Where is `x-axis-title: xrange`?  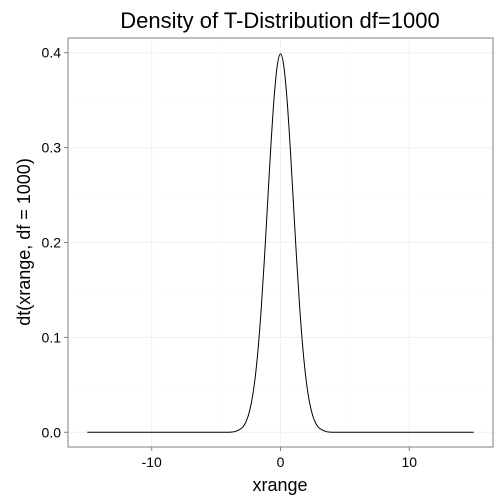 x-axis-title: xrange is located at coordinates (279, 485).